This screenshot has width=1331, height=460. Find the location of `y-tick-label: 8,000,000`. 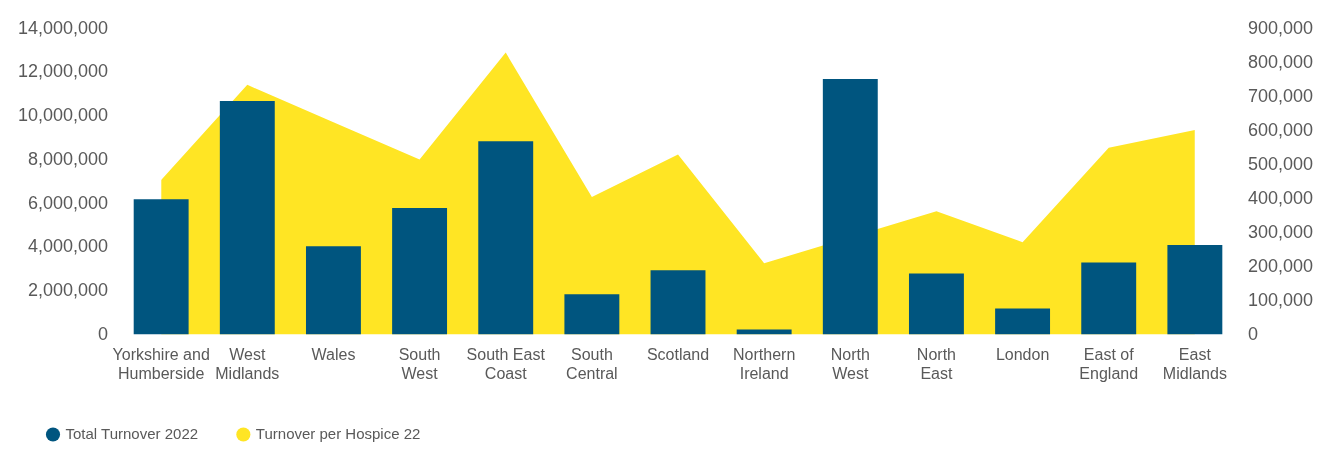

y-tick-label: 8,000,000 is located at coordinates (68, 158).